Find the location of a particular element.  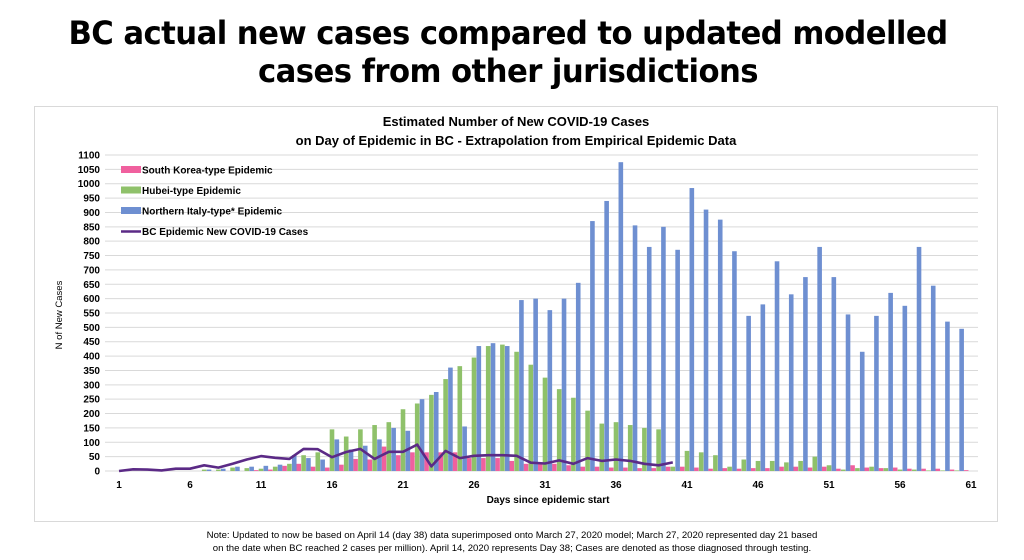

x-axis-label: Days since epidemic start is located at coordinates (549, 500).